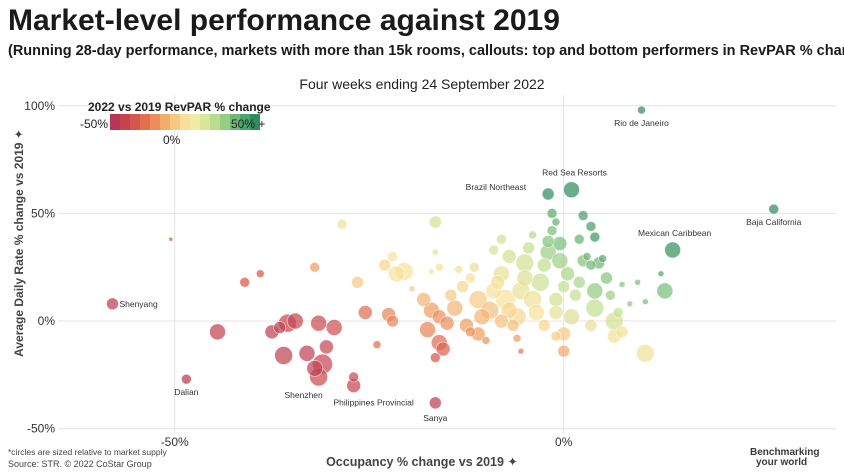 This screenshot has width=844, height=475. What do you see at coordinates (373, 403) in the screenshot?
I see `callout-label: Philippines Provincial` at bounding box center [373, 403].